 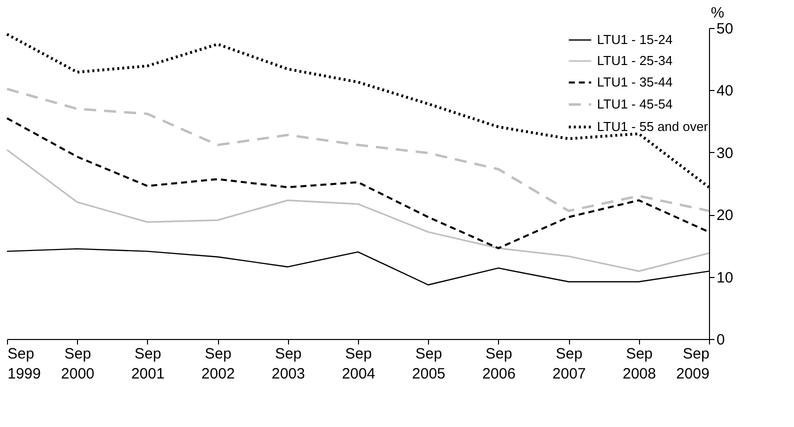 I want to click on x-tick-label: Sep 1999, so click(x=24, y=364).